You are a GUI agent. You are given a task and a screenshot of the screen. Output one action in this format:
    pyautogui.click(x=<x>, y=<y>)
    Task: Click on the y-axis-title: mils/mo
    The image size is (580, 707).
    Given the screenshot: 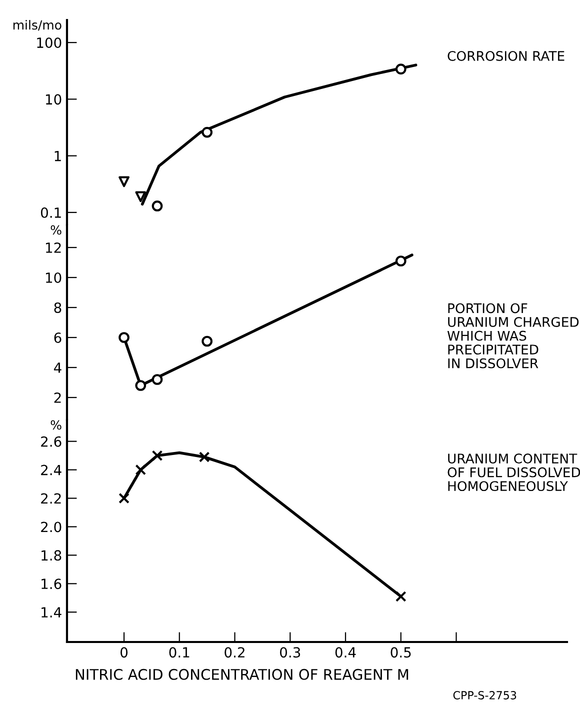 What is the action you would take?
    pyautogui.click(x=37, y=25)
    